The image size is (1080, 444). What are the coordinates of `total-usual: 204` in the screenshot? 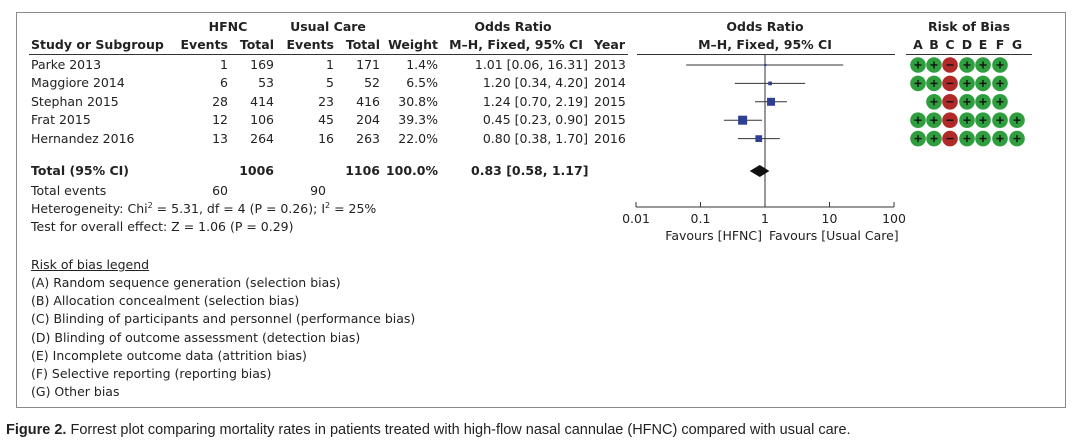 It's located at (368, 120).